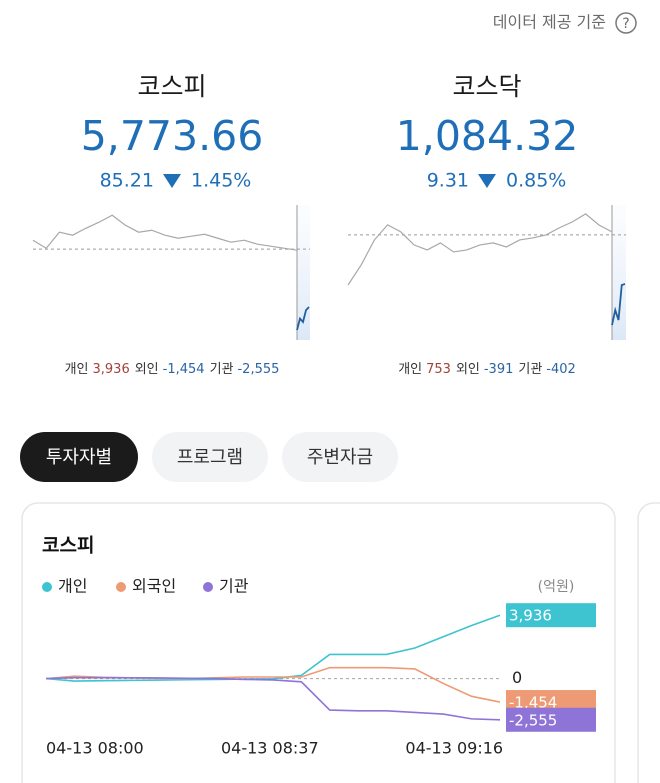  I want to click on flow-summary: 개인 753 외인 -391 기관 -402, so click(487, 369).